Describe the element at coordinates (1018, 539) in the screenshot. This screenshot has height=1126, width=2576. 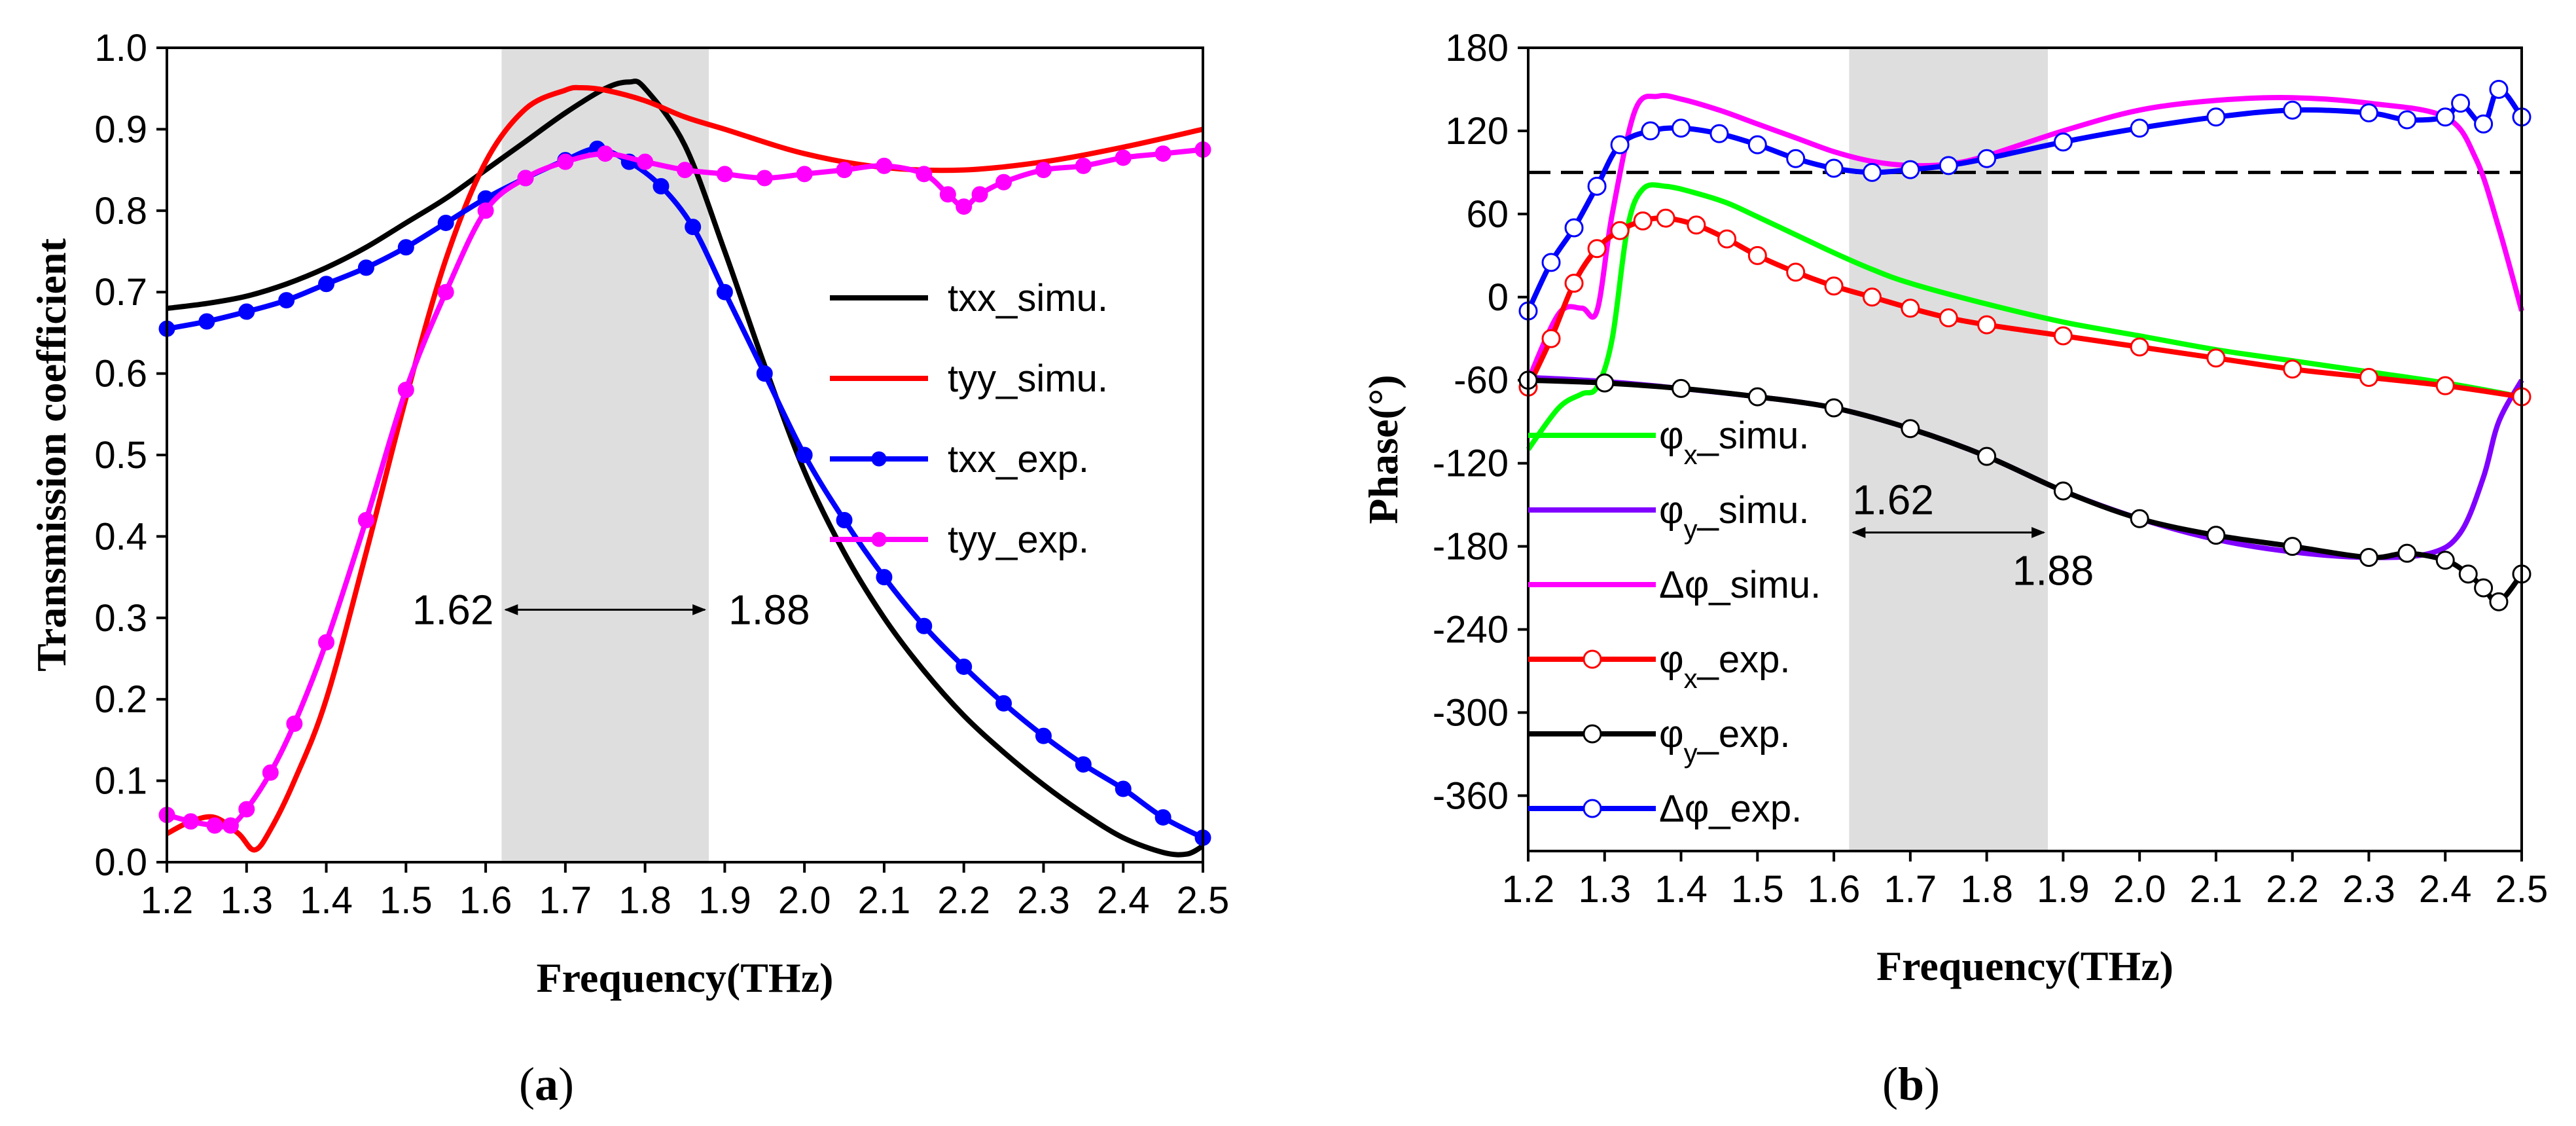
I see `legend-label: tyy_exp.` at that location.